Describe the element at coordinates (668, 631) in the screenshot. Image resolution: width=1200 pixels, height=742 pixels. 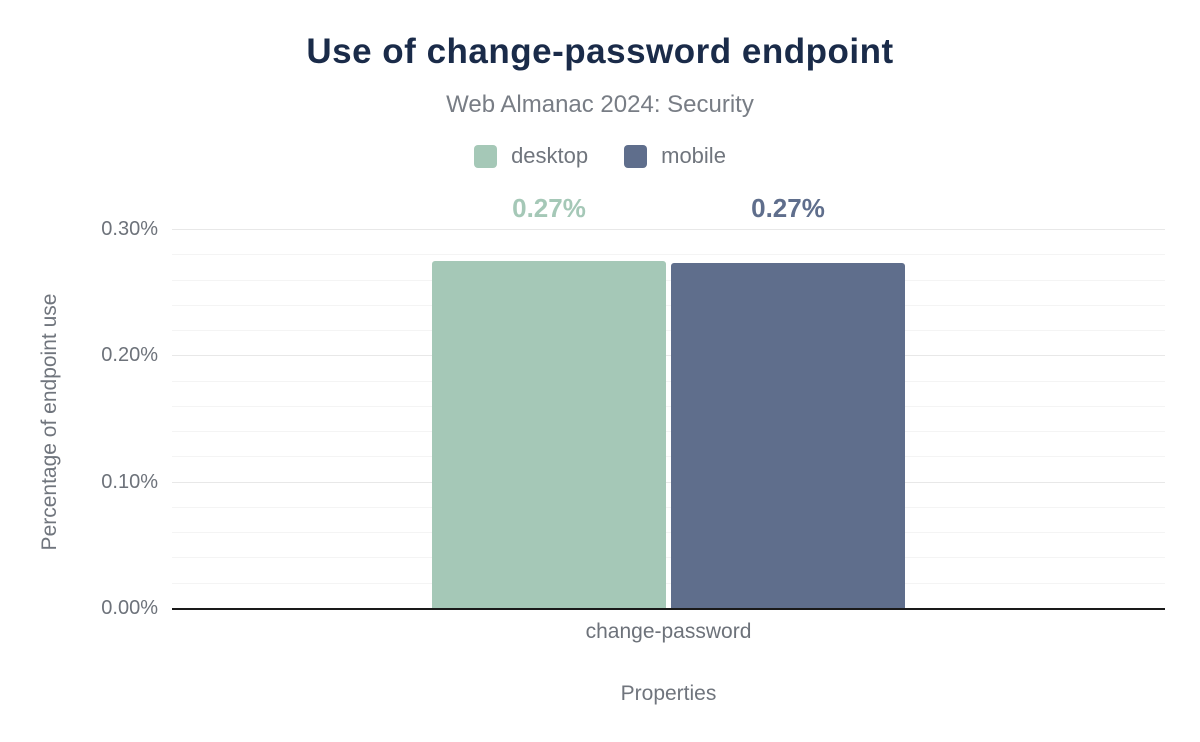
I see `x-tick-label: change-password` at that location.